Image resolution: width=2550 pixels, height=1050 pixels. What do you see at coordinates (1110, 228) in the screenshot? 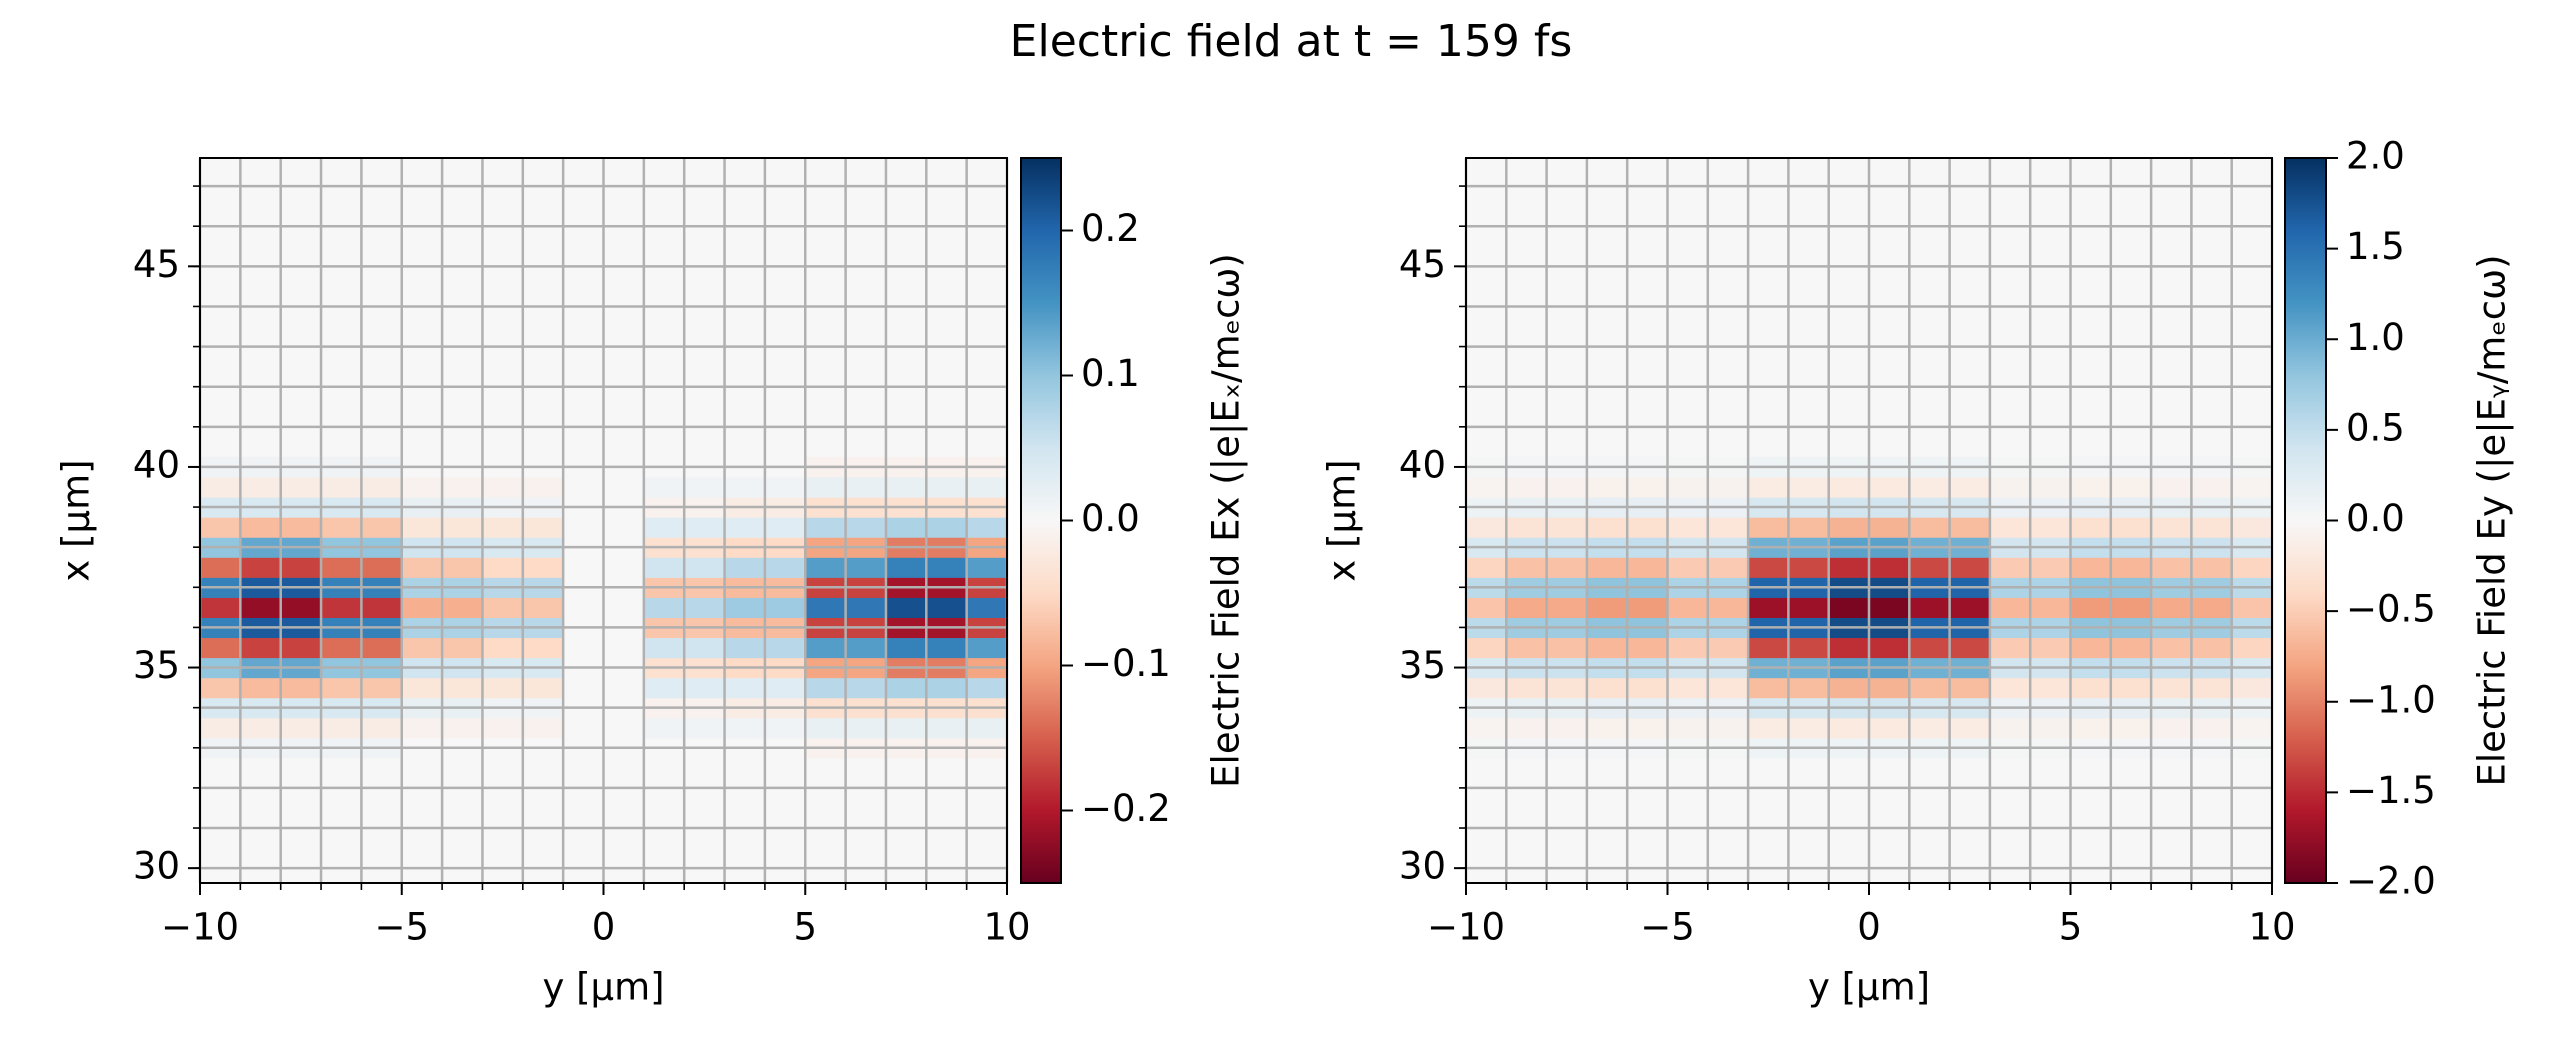
I see `colorbar-tick-label: 0.2` at bounding box center [1110, 228].